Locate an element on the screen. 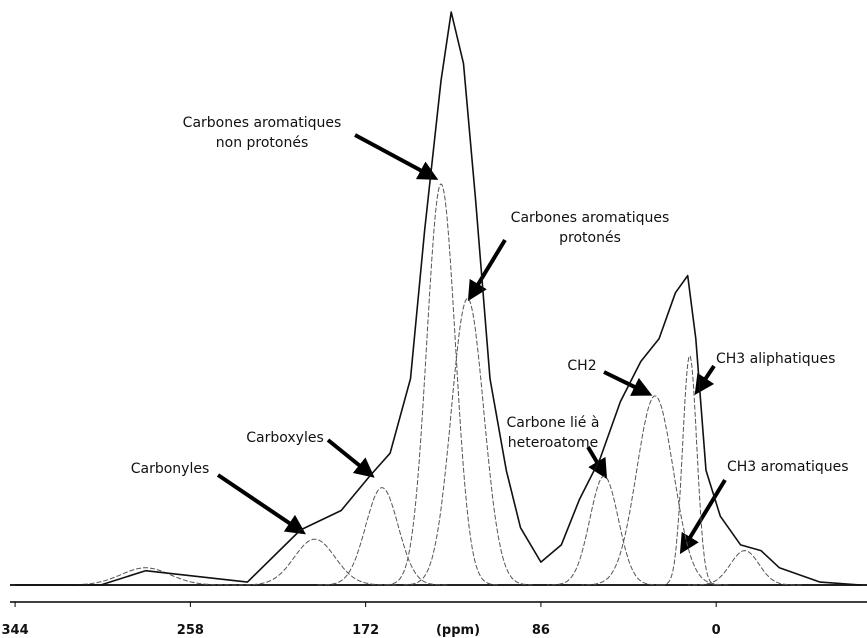 The height and width of the screenshot is (638, 867). annotation: CH2 is located at coordinates (581, 366).